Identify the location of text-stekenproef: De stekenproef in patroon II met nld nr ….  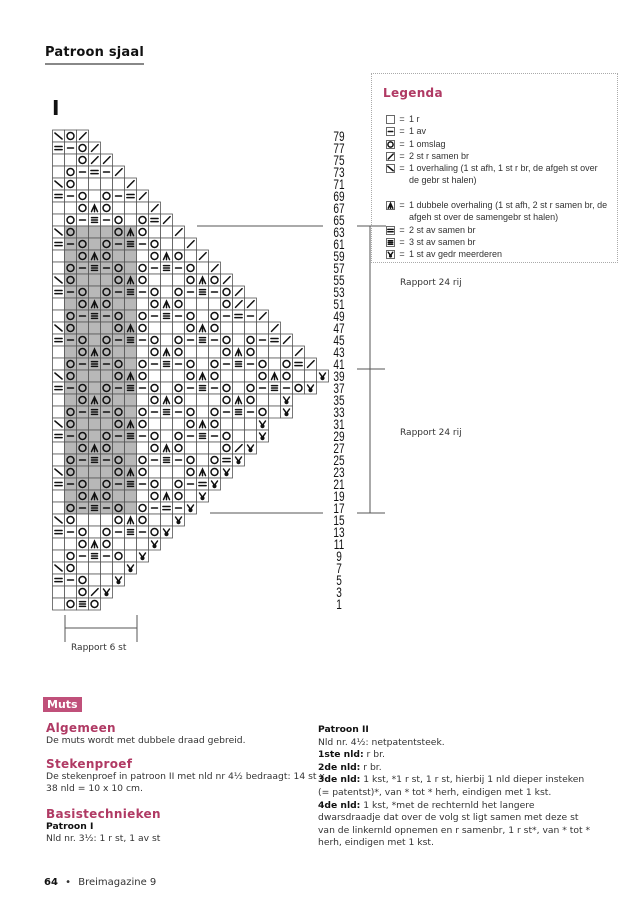
(185, 782).